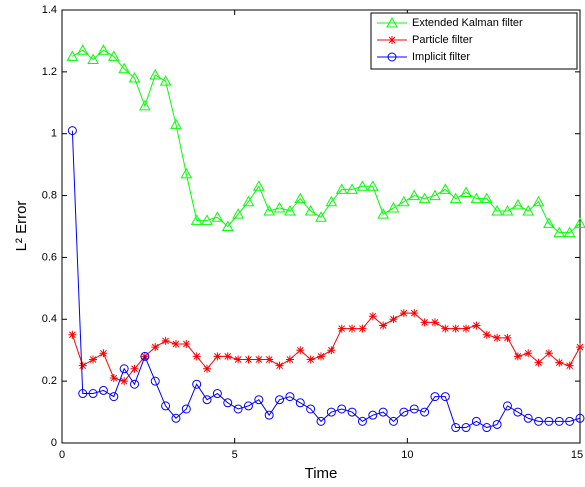  Describe the element at coordinates (49, 195) in the screenshot. I see `y-tick-label: 0.8` at that location.